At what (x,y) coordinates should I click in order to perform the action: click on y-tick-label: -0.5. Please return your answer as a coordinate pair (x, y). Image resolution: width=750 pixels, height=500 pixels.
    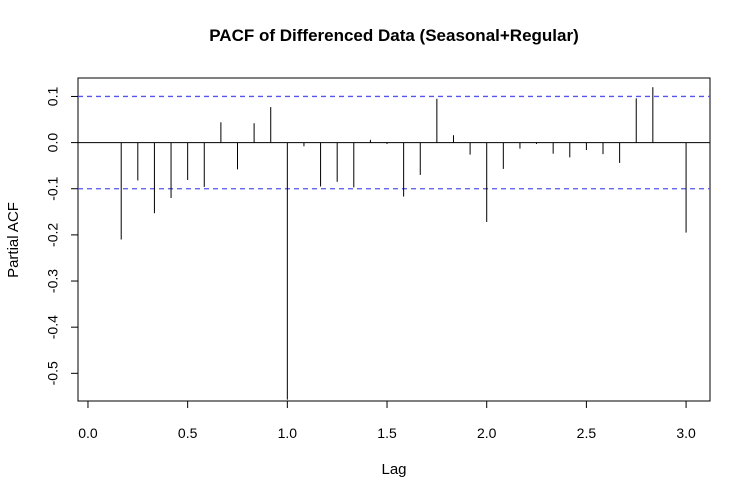
    Looking at the image, I should click on (53, 373).